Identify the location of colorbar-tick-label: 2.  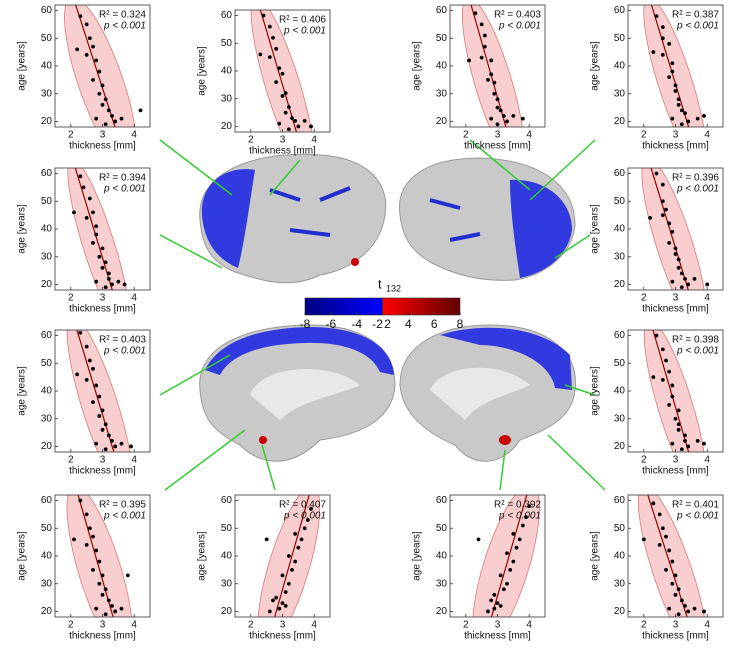
(387, 324).